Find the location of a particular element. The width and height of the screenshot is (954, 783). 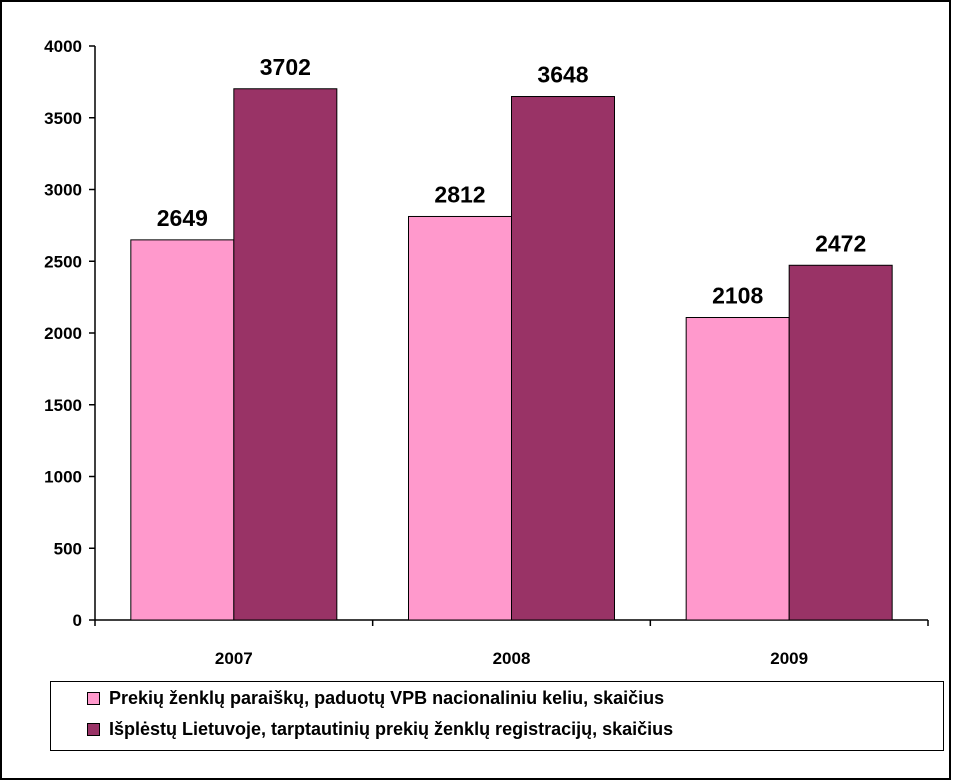

data-label-2009-series-1: 2108 is located at coordinates (737, 296).